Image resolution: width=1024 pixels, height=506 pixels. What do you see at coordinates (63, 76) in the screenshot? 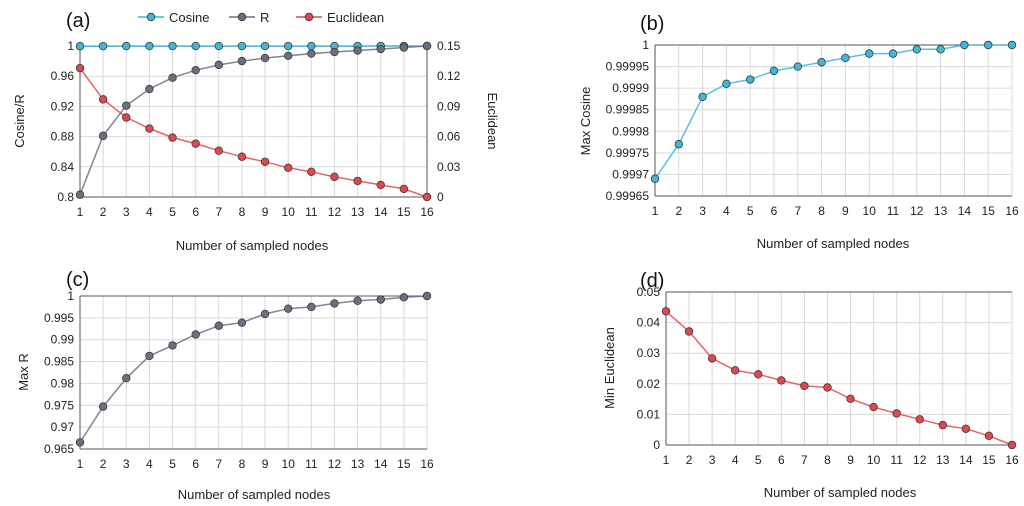
I see `y-tick-label: 0.96` at bounding box center [63, 76].